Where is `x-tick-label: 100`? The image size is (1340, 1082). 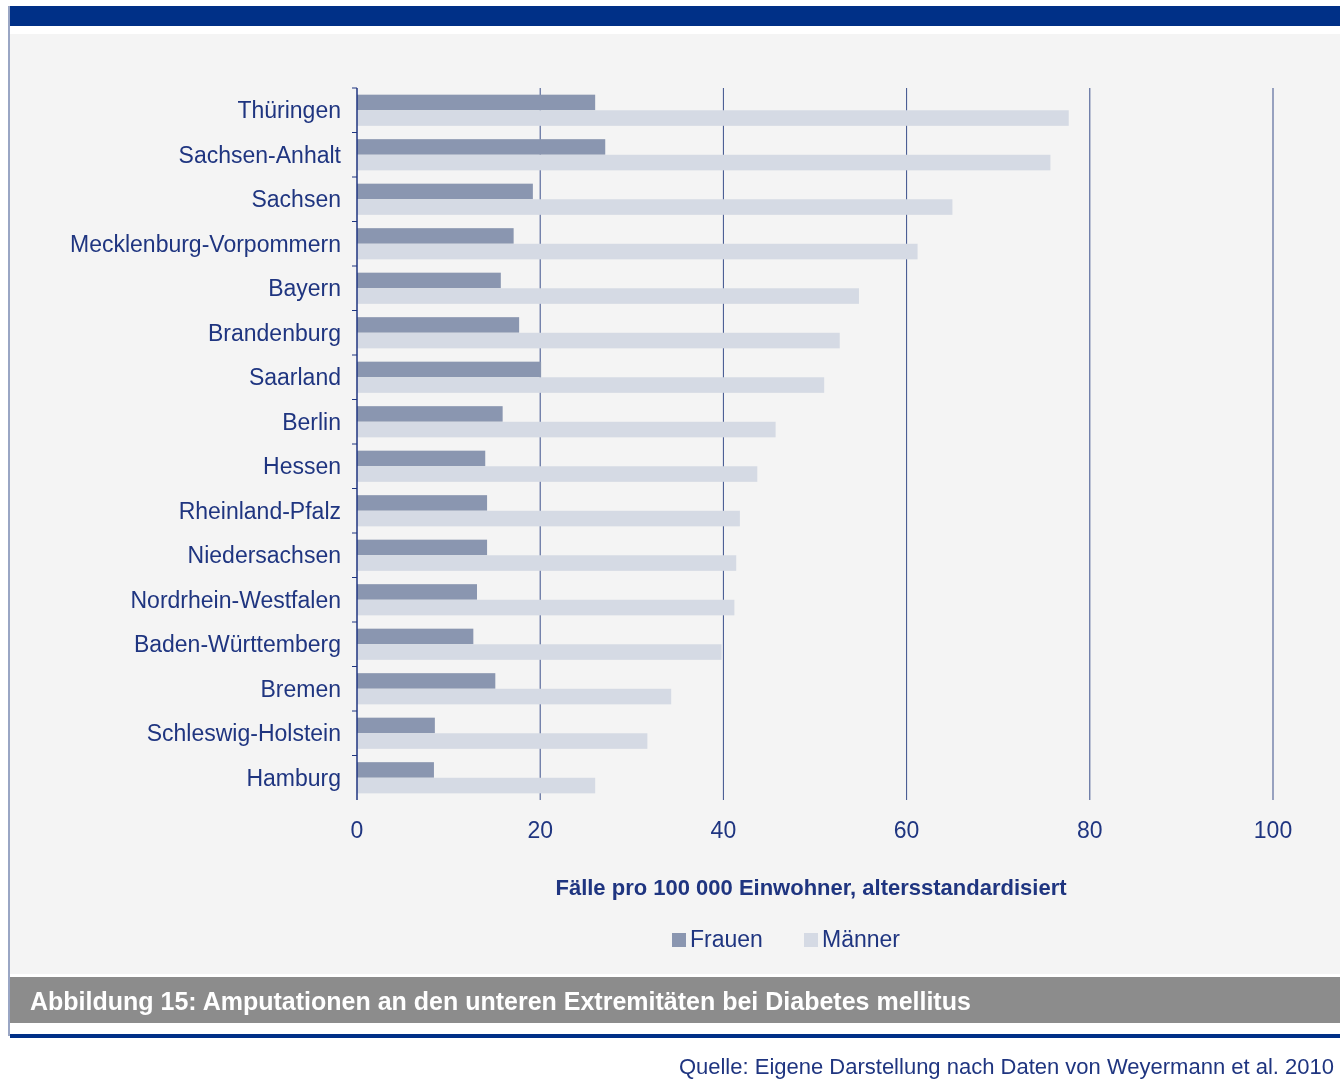
x-tick-label: 100 is located at coordinates (1273, 830).